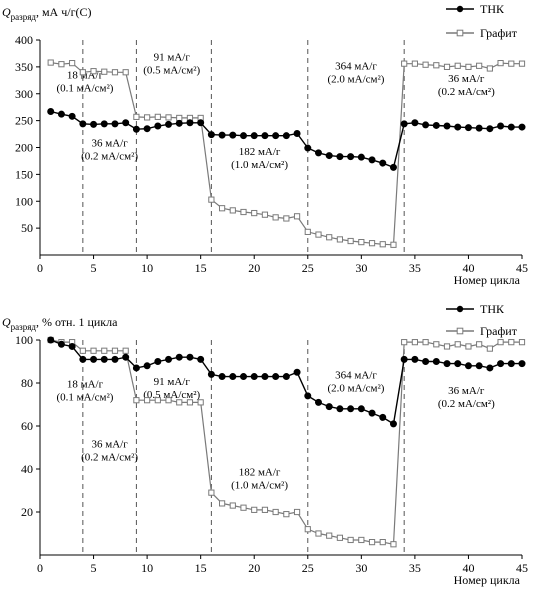 The image size is (553, 600). What do you see at coordinates (6, 12) in the screenshot?
I see `y-axis-title-symbol: Q` at bounding box center [6, 12].